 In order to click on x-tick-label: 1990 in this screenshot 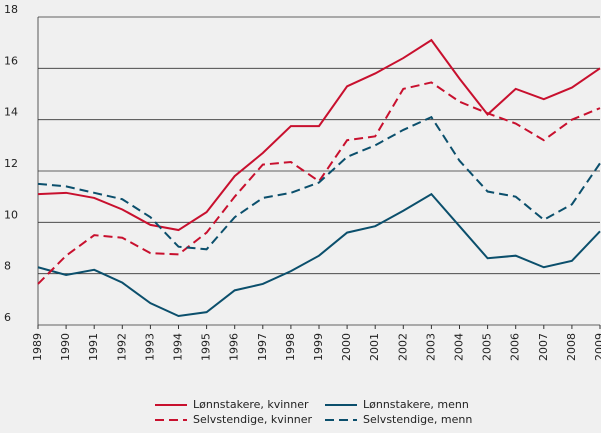, I will do `click(65, 347)`.